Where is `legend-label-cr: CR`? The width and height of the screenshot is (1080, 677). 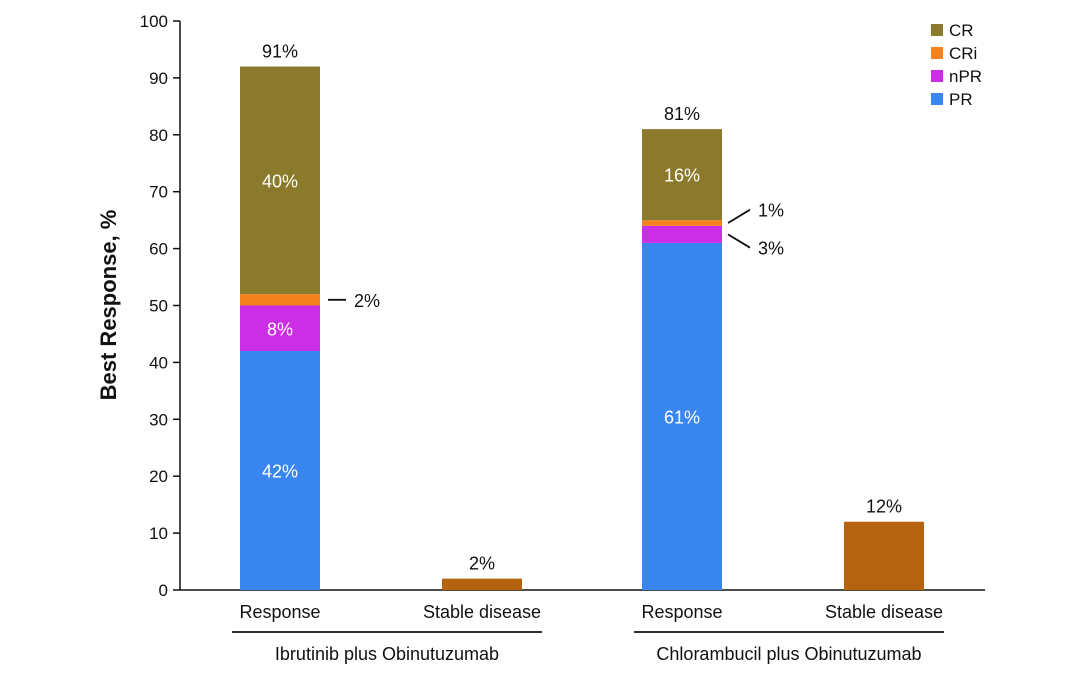 legend-label-cr: CR is located at coordinates (961, 30).